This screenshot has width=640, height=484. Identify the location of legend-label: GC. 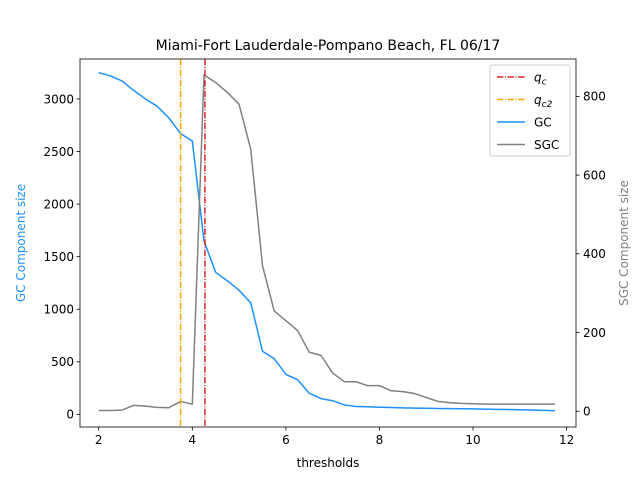
(543, 122).